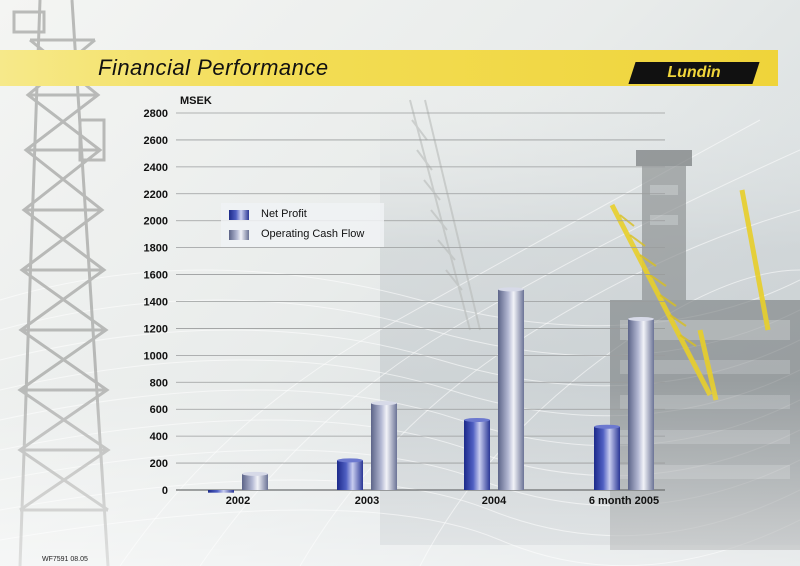 Image resolution: width=800 pixels, height=566 pixels. Describe the element at coordinates (255, 481) in the screenshot. I see `bar-operating-cash-flow-2002` at that location.